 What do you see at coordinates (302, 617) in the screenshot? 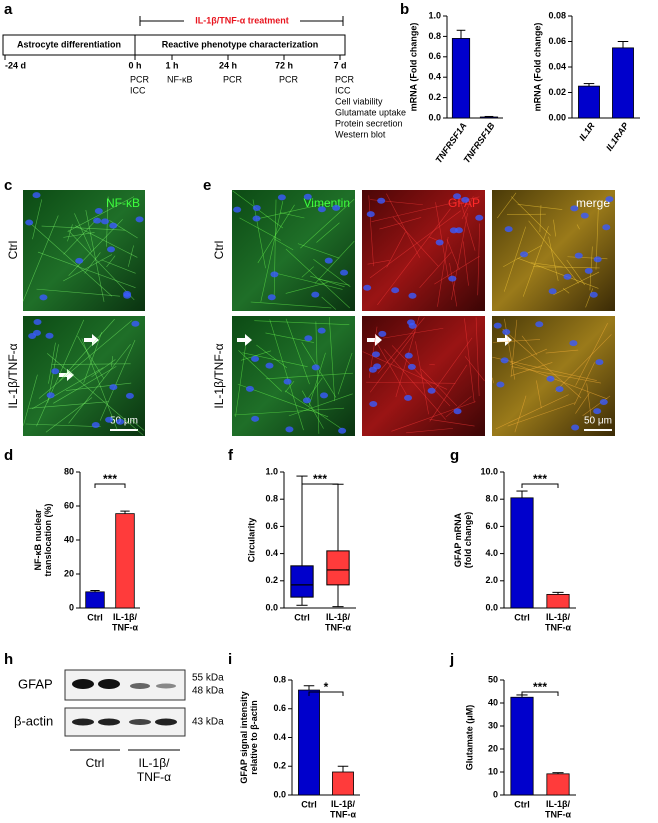
I see `x-tick-label: Ctrl` at bounding box center [302, 617].